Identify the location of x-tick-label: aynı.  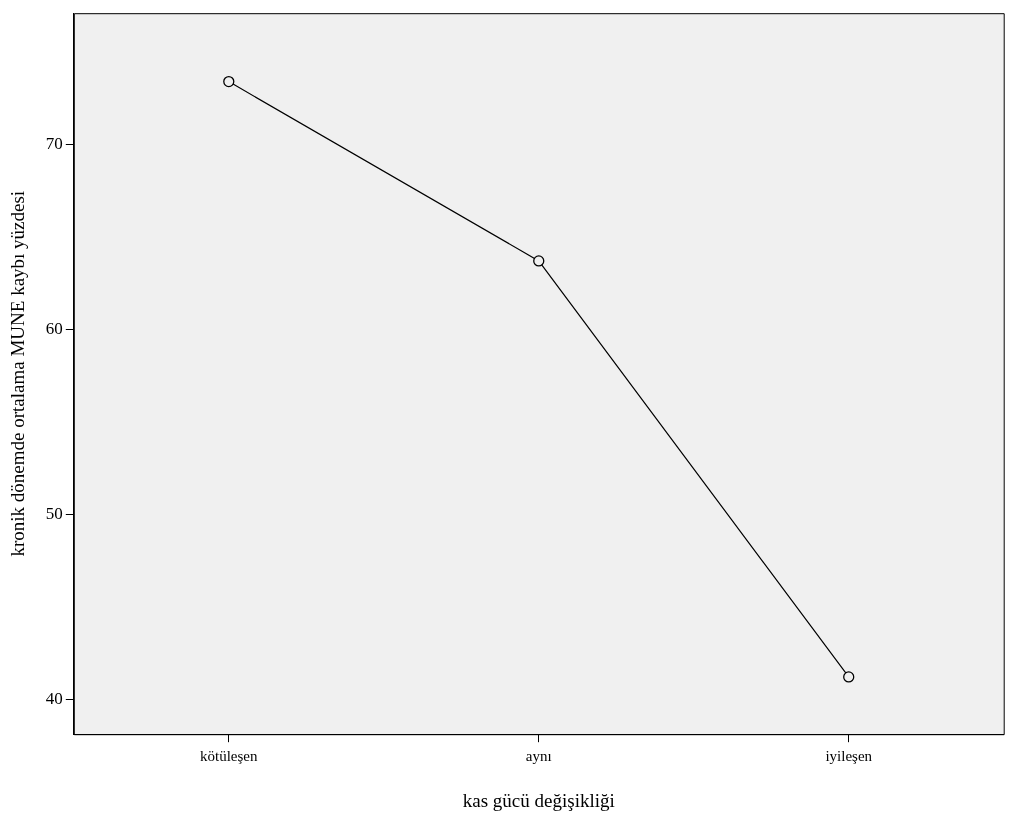
(538, 756).